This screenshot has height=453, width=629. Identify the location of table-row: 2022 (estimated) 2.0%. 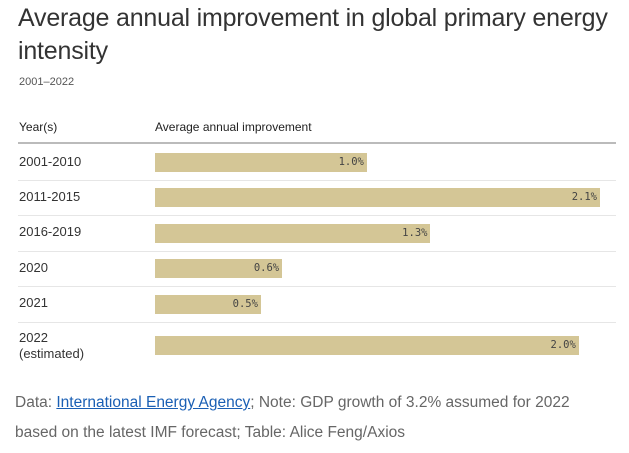
(317, 345).